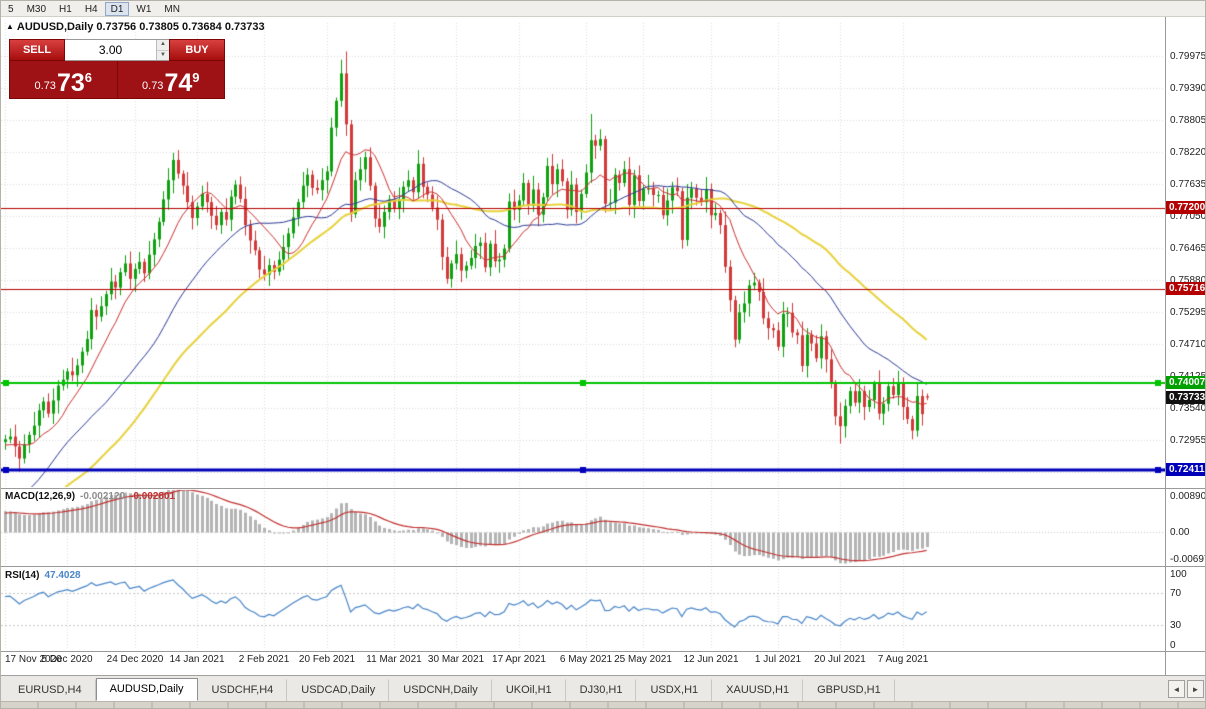  I want to click on buy-button: BUY, so click(197, 50).